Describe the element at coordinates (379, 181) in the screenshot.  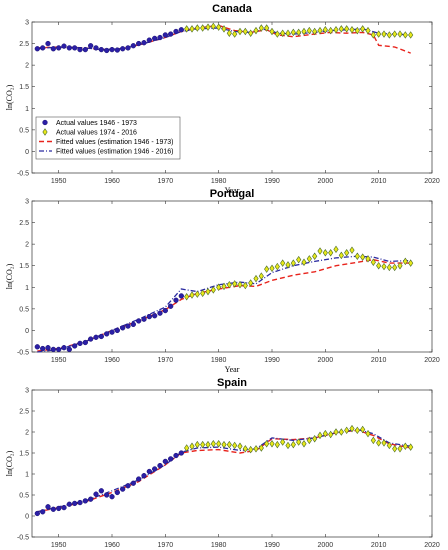
I see `x-tick-label: 2010` at that location.